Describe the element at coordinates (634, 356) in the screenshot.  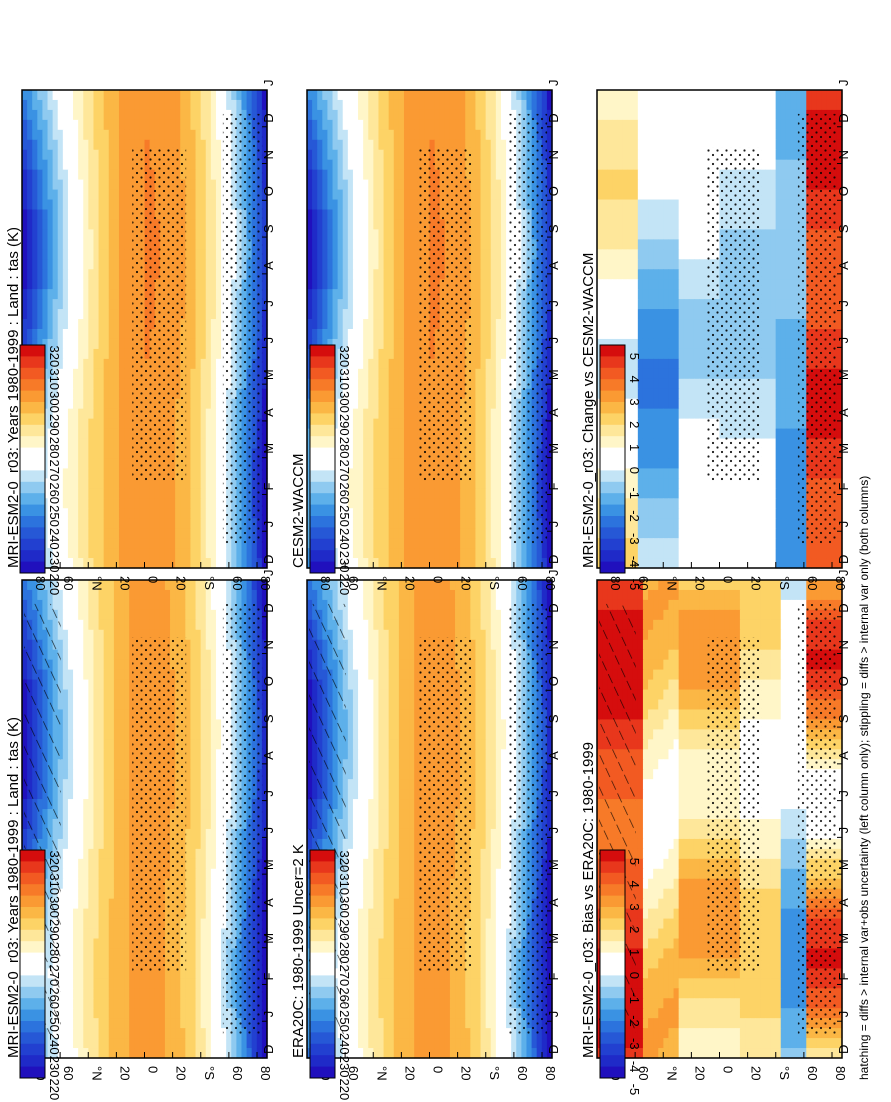
I see `colorbar-label: 5` at that location.